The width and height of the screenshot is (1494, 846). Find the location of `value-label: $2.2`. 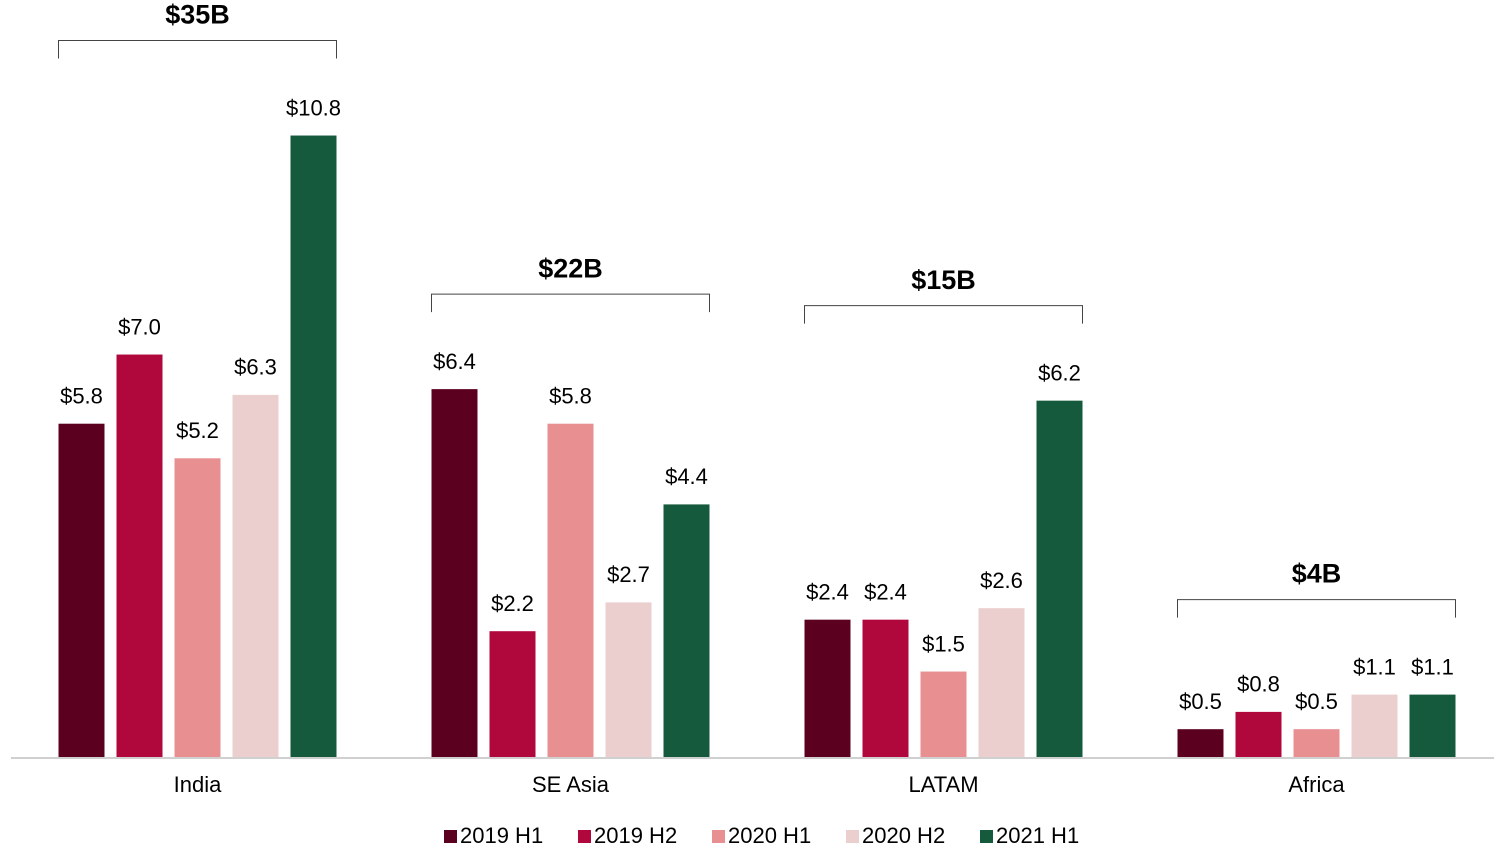

value-label: $2.2 is located at coordinates (512, 603).